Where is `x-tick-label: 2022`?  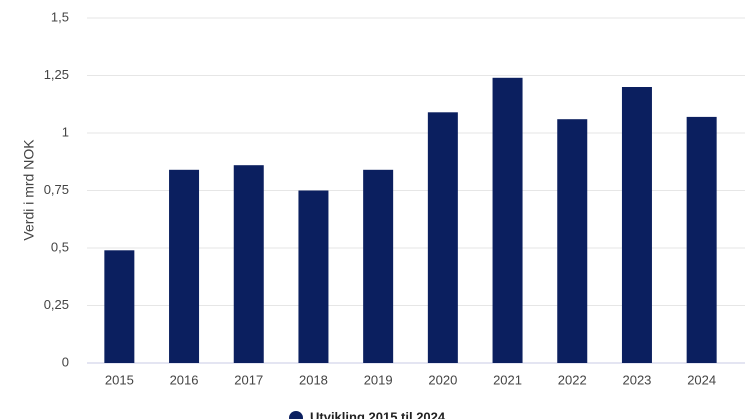
x-tick-label: 2022 is located at coordinates (572, 379).